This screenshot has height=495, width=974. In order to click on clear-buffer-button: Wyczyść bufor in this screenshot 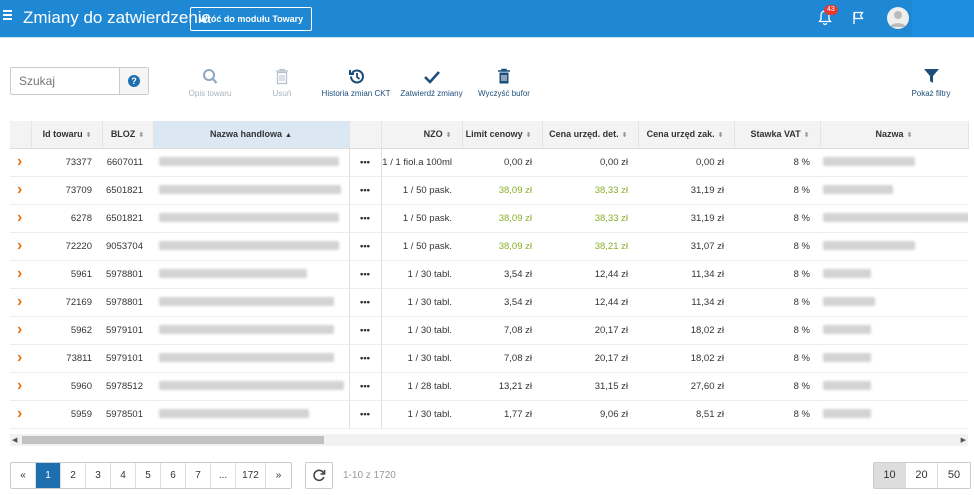, I will do `click(504, 83)`.